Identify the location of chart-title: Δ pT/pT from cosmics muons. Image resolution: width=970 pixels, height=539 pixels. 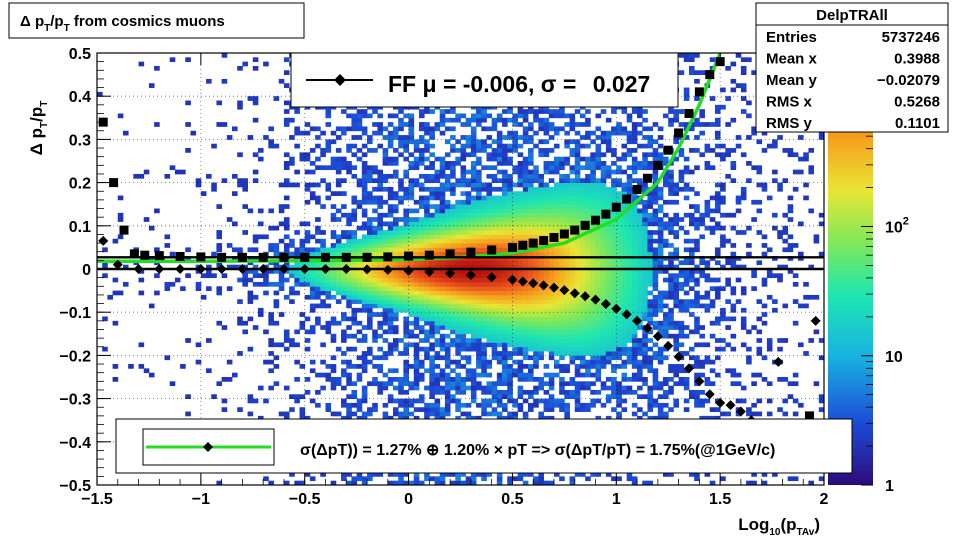
(122, 23).